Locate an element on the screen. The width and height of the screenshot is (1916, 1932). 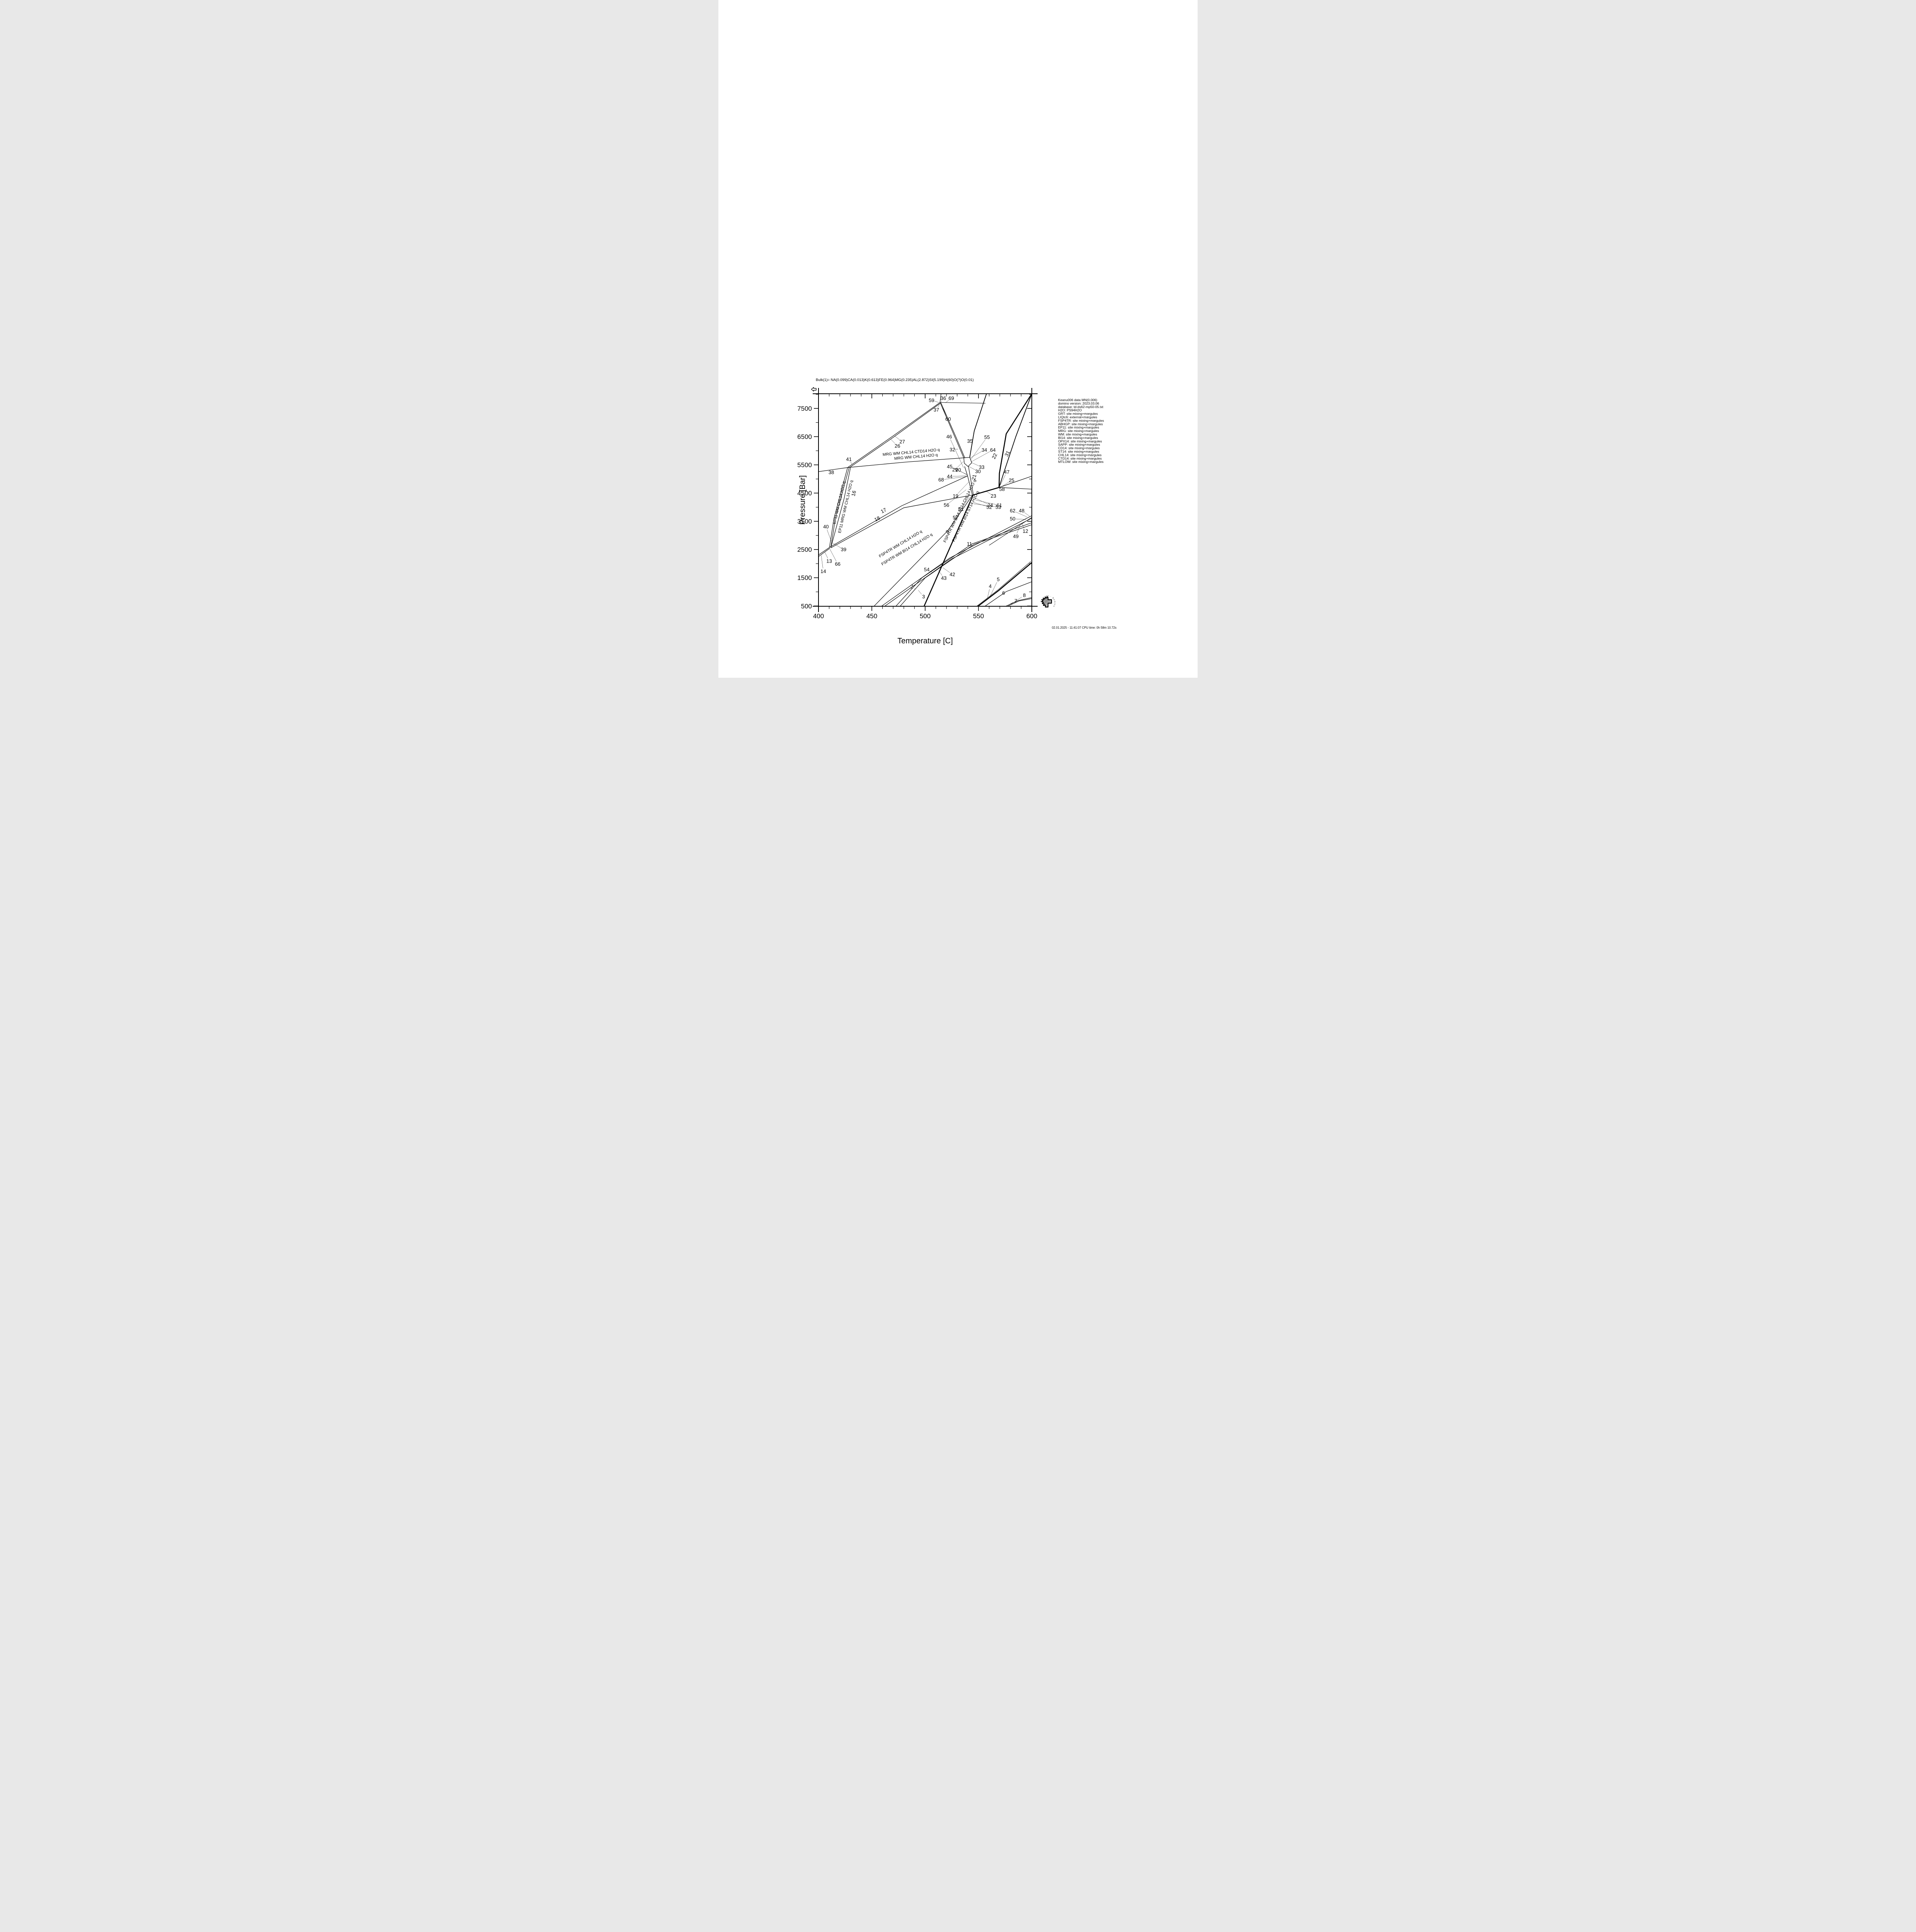
legend-line: MTLOW: site mixing+margules is located at coordinates (1081, 462).